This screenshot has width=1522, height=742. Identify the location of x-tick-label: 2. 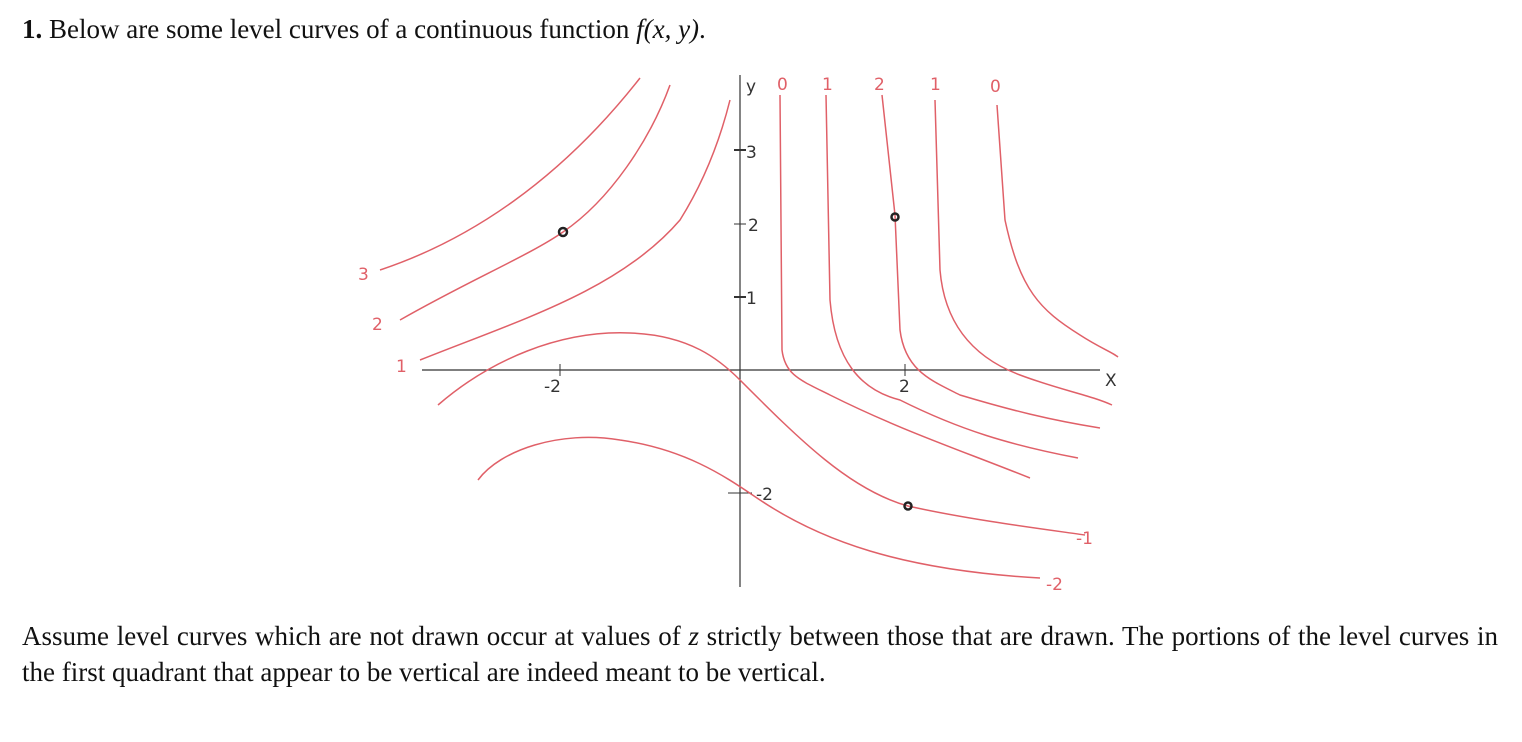
(904, 387).